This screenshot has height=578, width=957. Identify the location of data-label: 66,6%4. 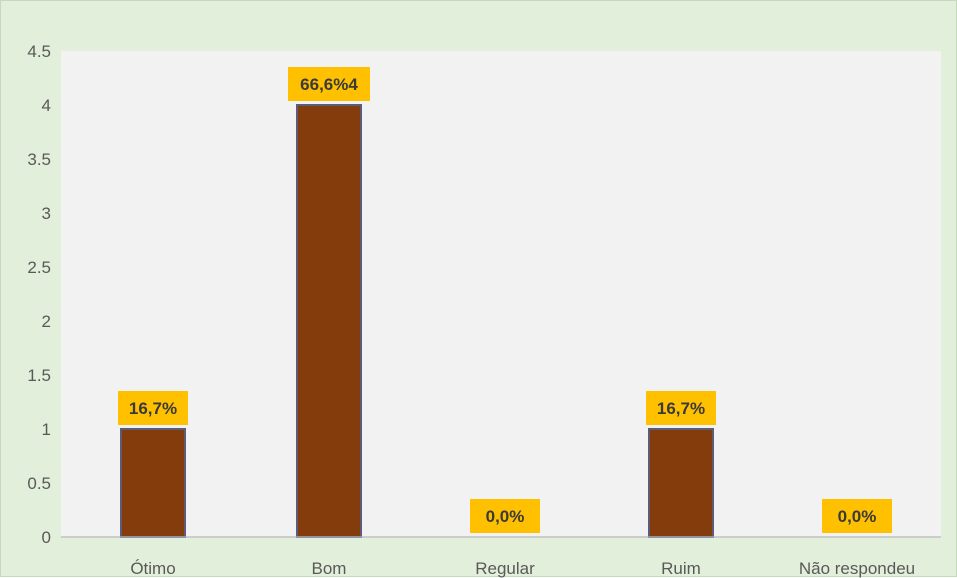
(329, 84).